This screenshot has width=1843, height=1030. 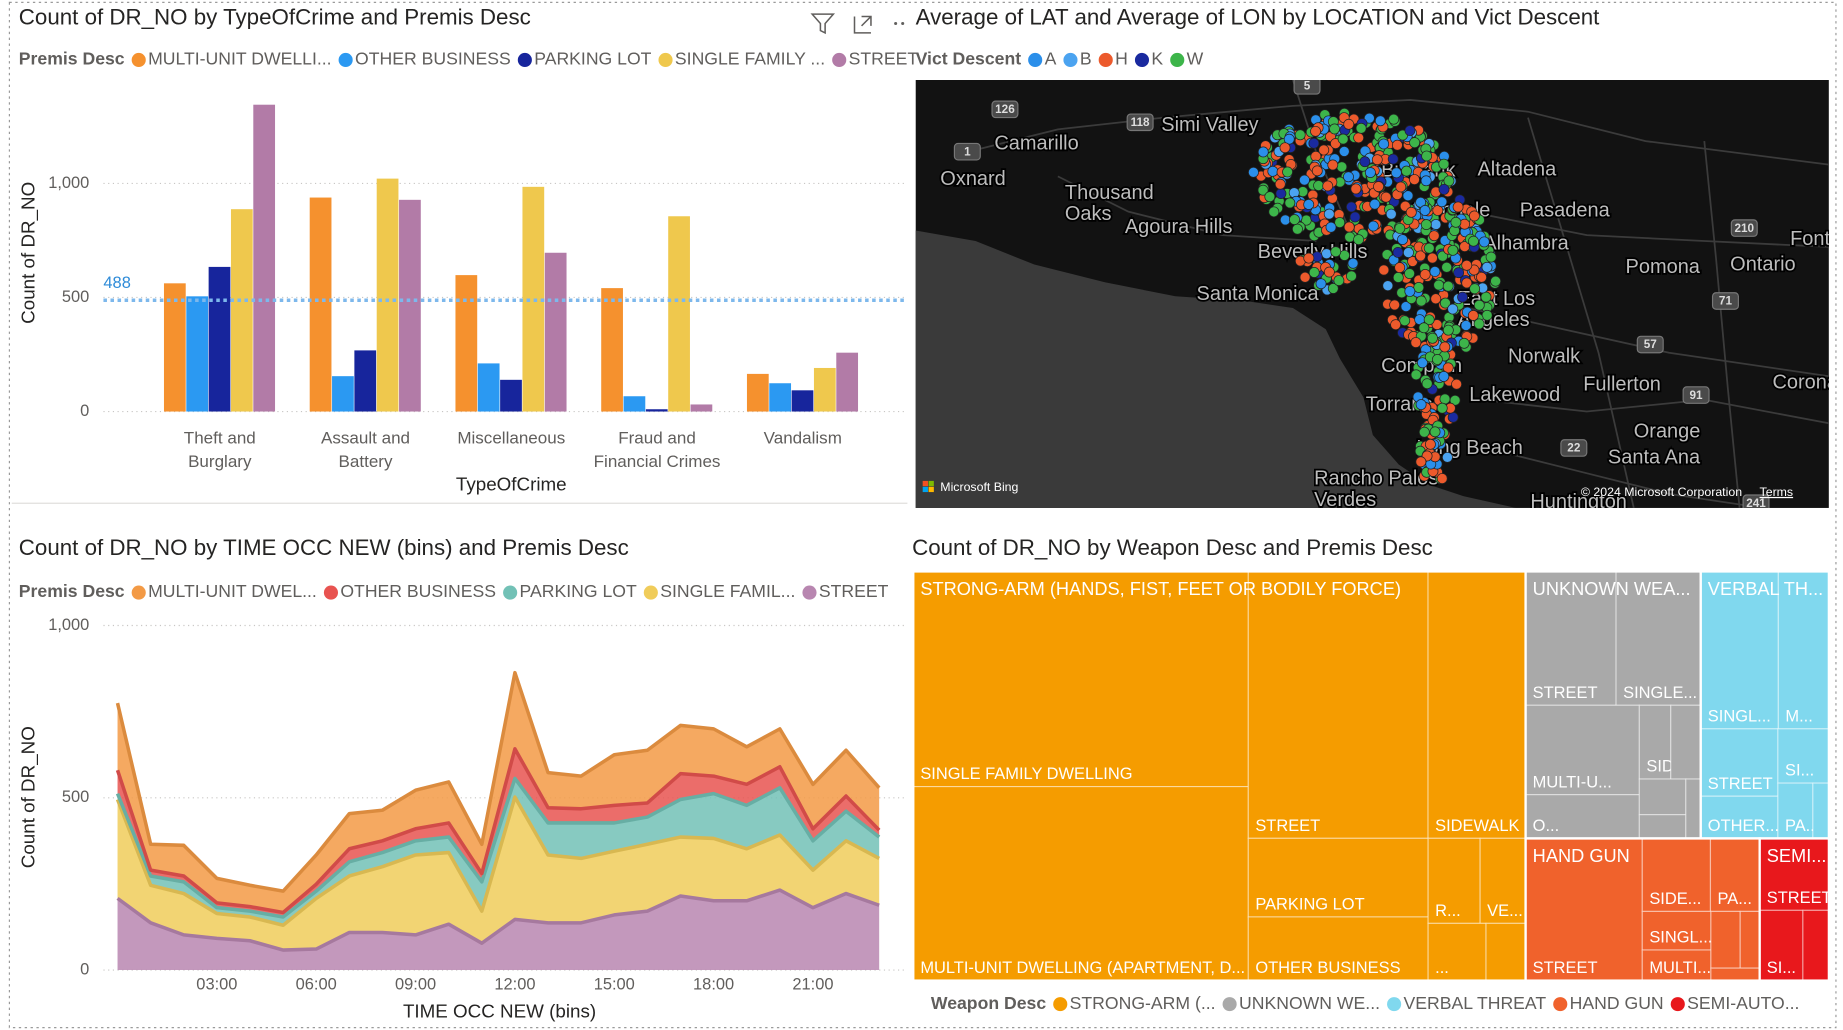 I want to click on x-tick-label: Miscellaneous, so click(x=511, y=437).